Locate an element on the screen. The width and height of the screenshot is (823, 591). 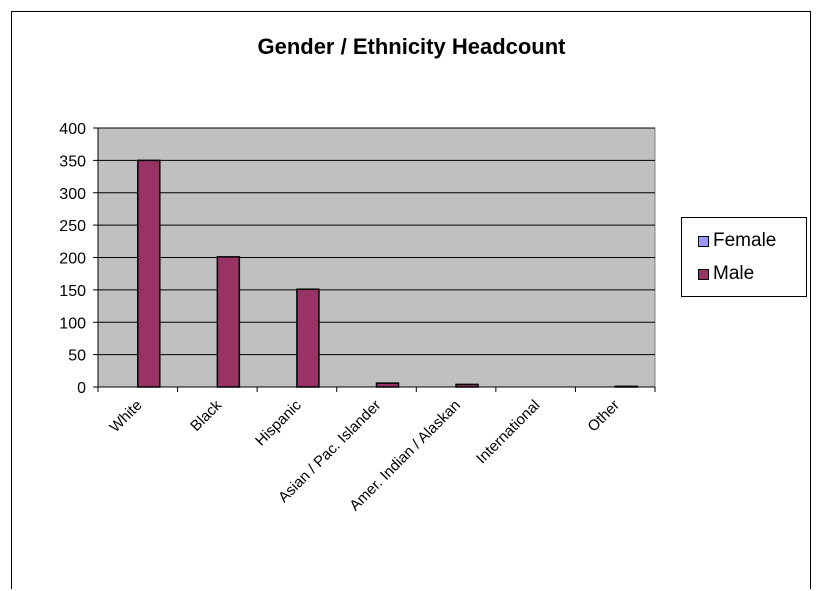
x-tick-label: Black is located at coordinates (206, 415).